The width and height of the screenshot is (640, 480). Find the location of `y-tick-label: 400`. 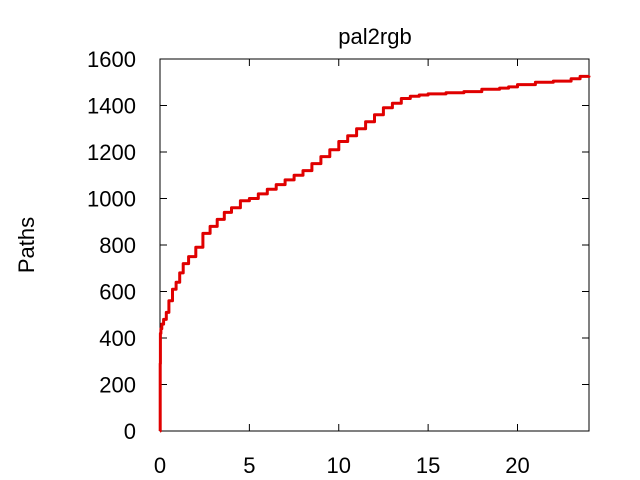

y-tick-label: 400 is located at coordinates (117, 338).